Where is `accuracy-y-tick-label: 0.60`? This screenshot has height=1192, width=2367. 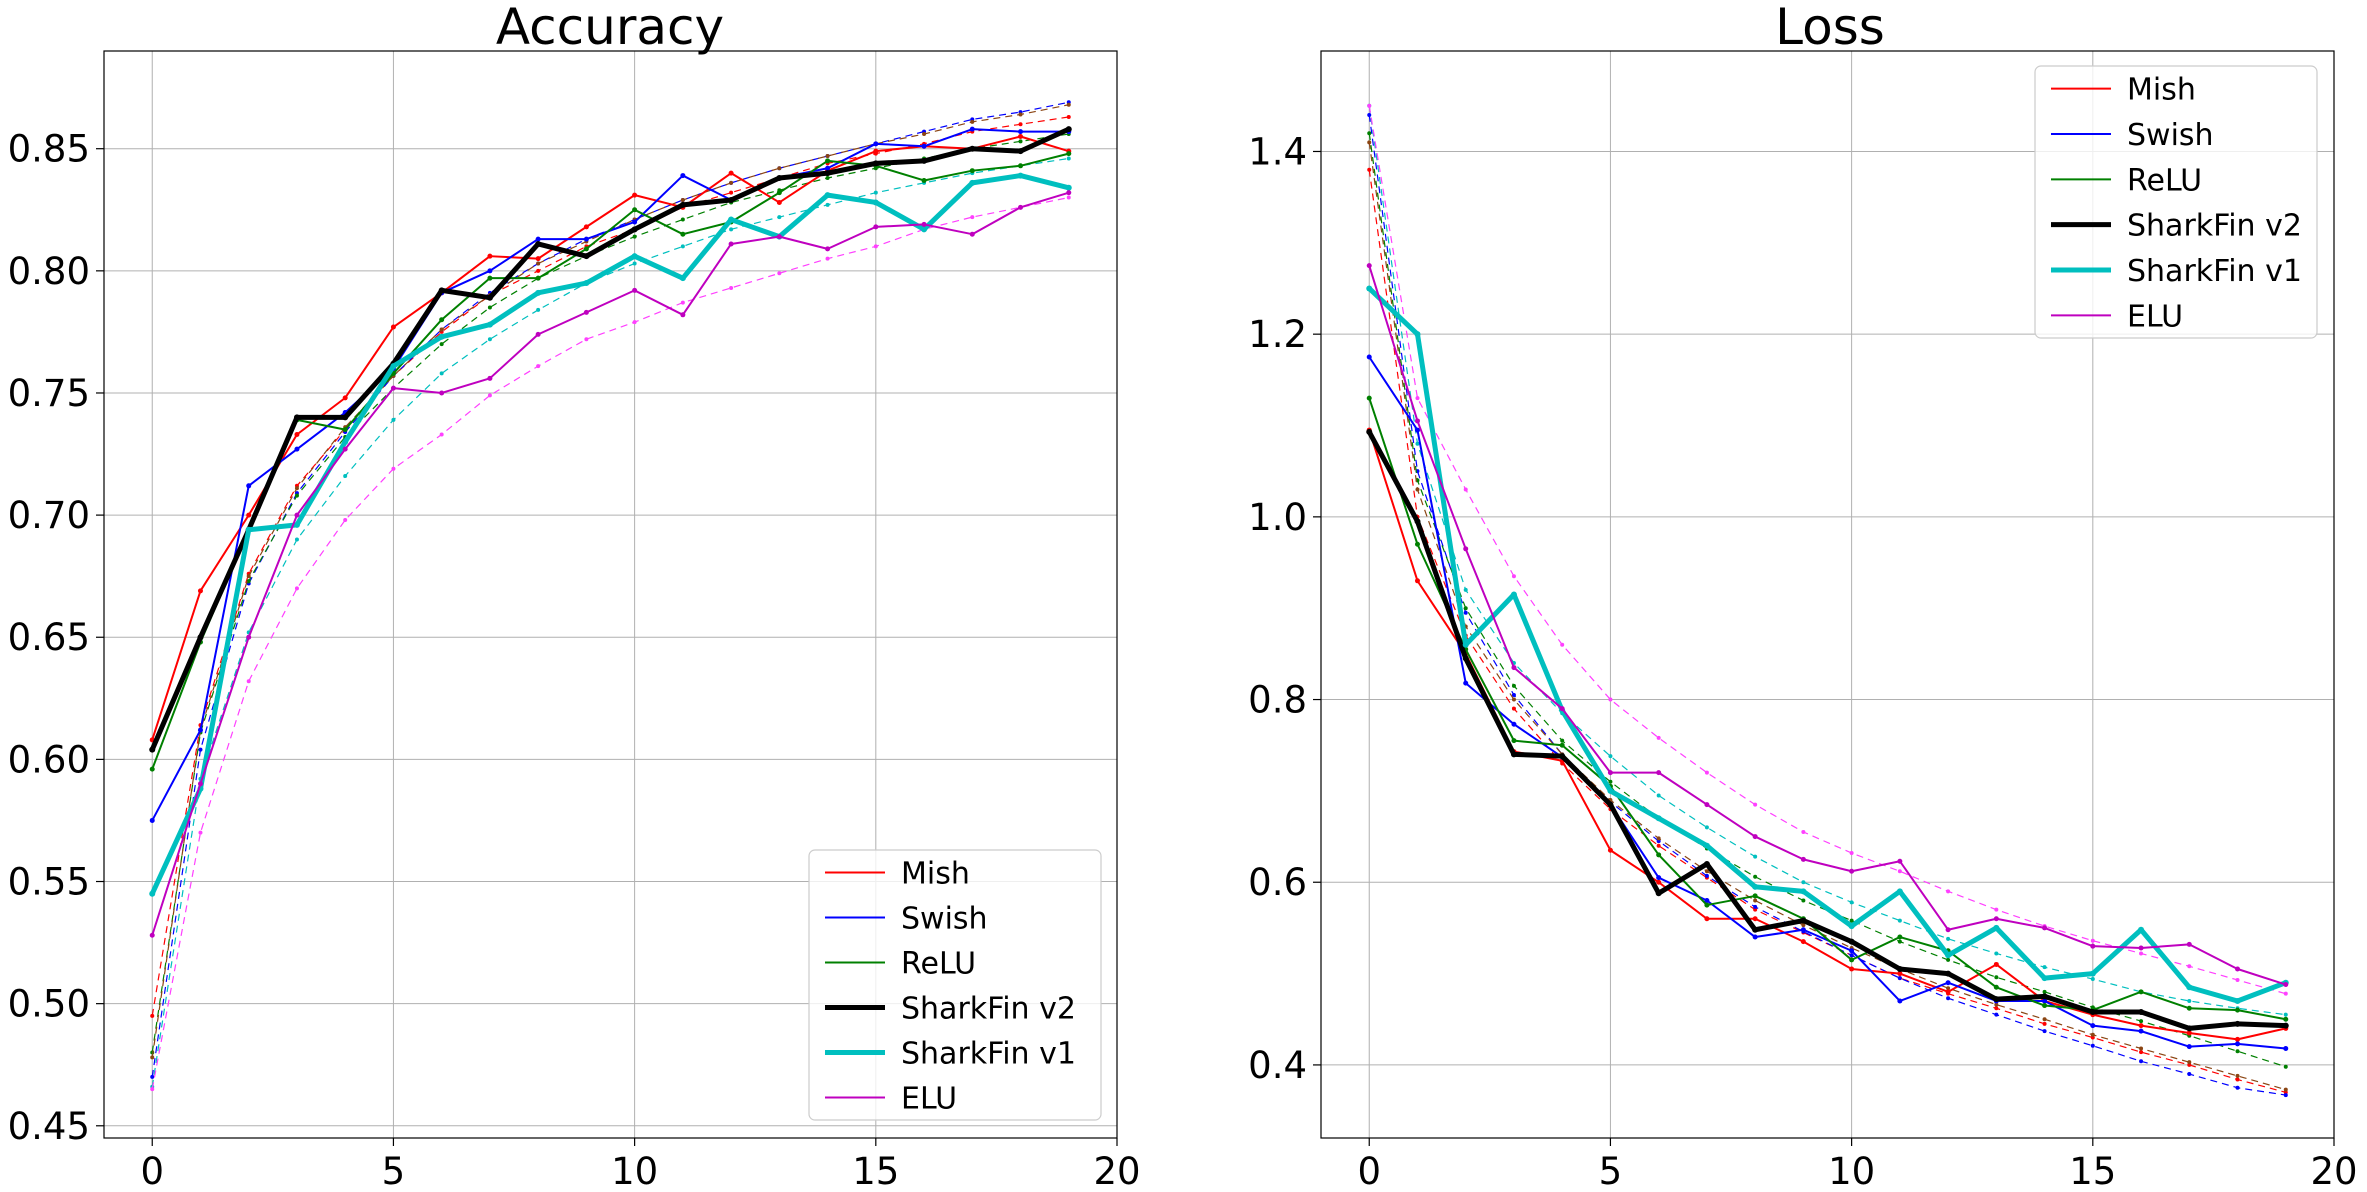
accuracy-y-tick-label: 0.60 is located at coordinates (49, 759).